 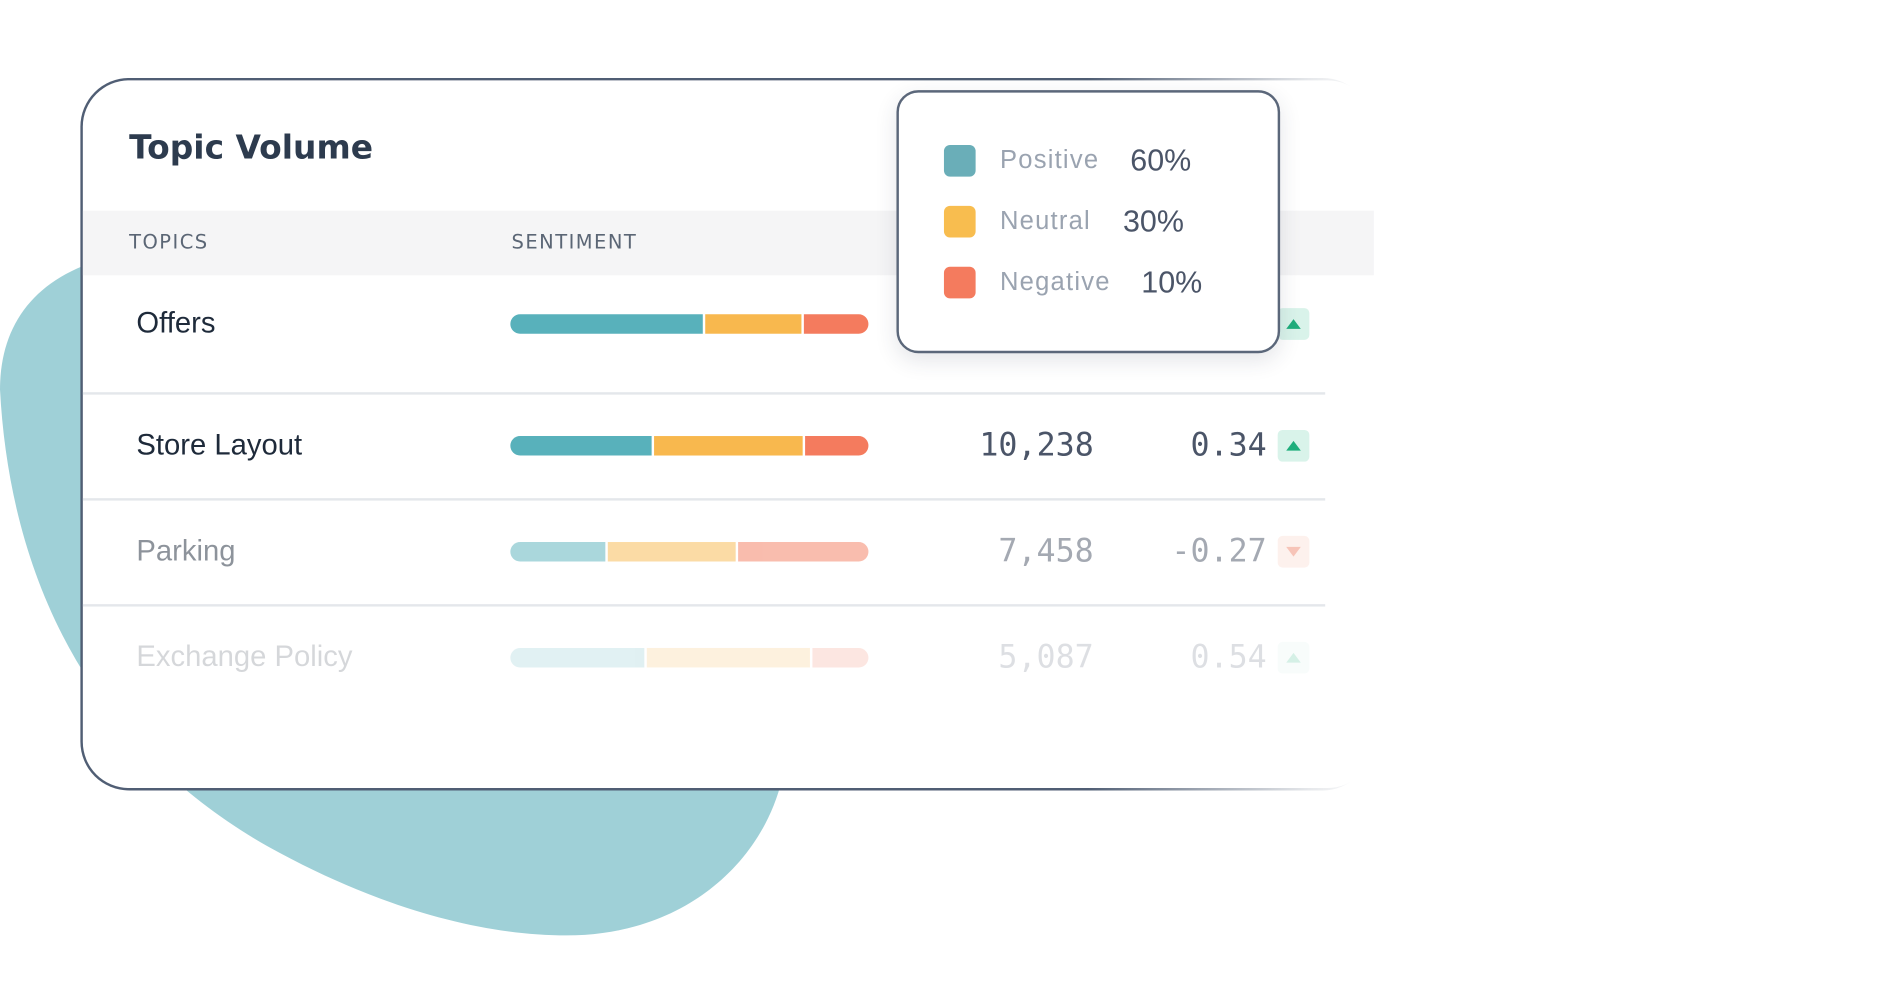 What do you see at coordinates (1219, 552) in the screenshot?
I see `score: -0.27` at bounding box center [1219, 552].